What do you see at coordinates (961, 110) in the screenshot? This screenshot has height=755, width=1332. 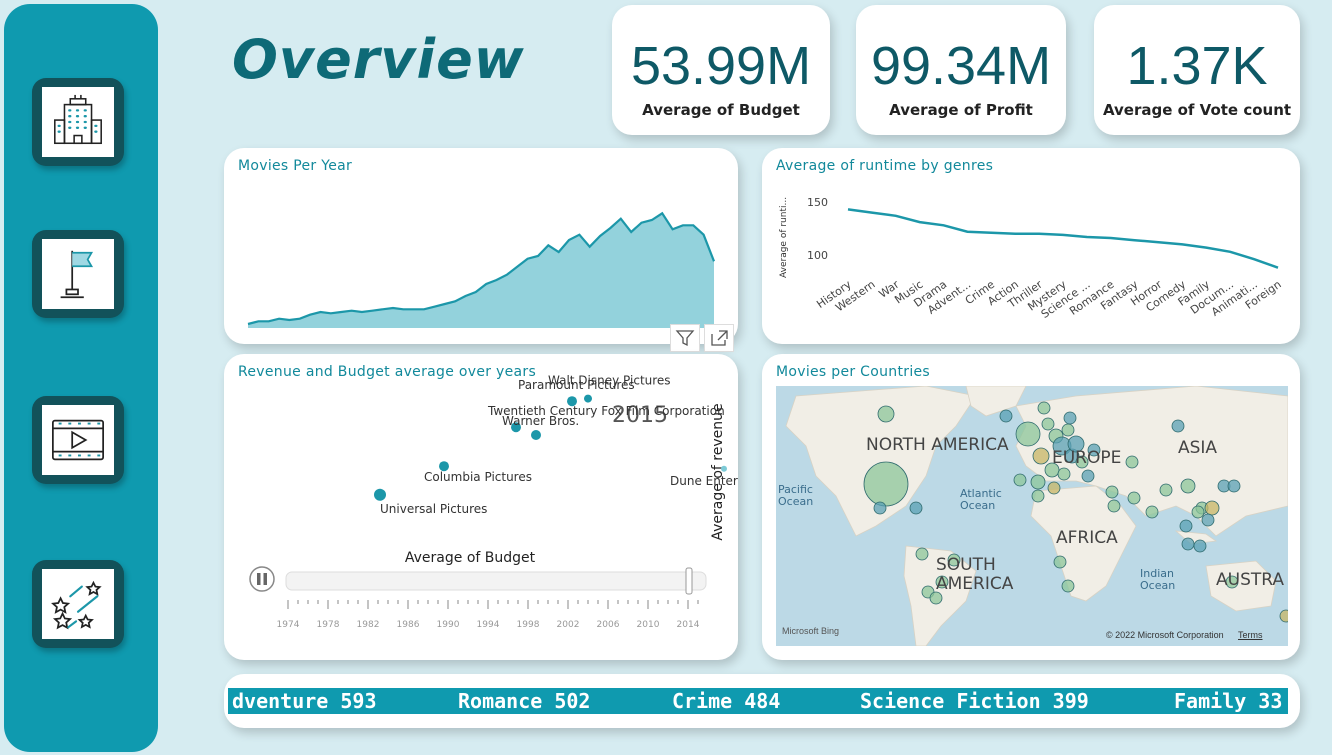 I see `kpi-label: Average of Profit` at bounding box center [961, 110].